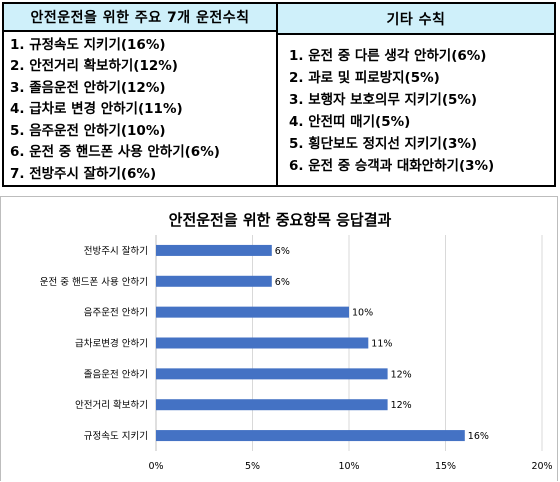 The image size is (560, 482). What do you see at coordinates (252, 466) in the screenshot?
I see `x-tick-label: 5%` at bounding box center [252, 466].